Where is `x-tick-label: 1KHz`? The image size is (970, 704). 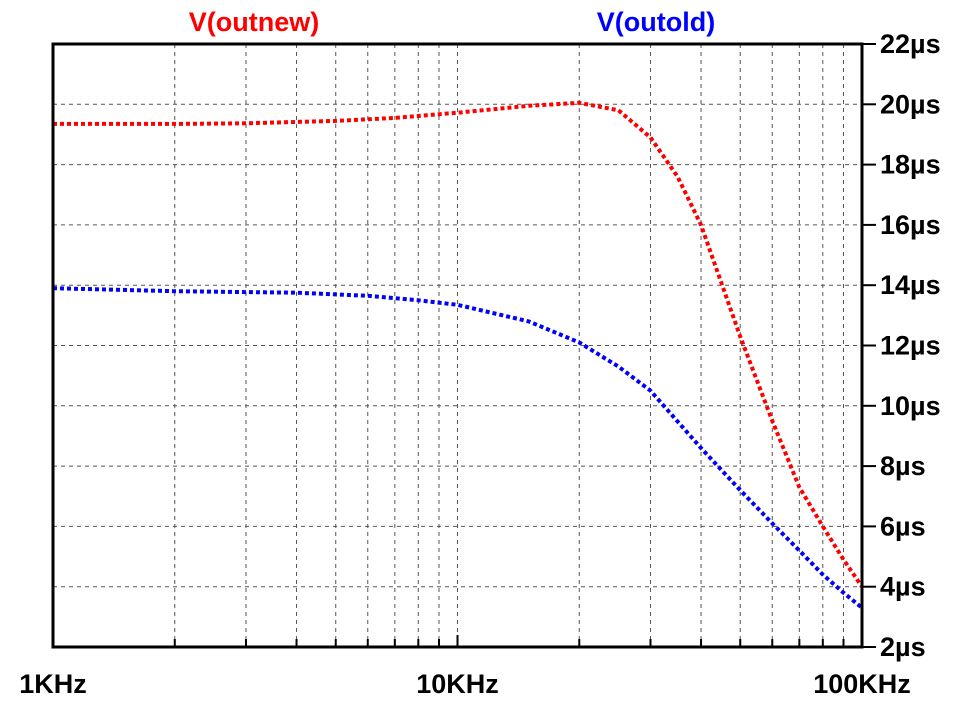
x-tick-label: 1KHz is located at coordinates (53, 684).